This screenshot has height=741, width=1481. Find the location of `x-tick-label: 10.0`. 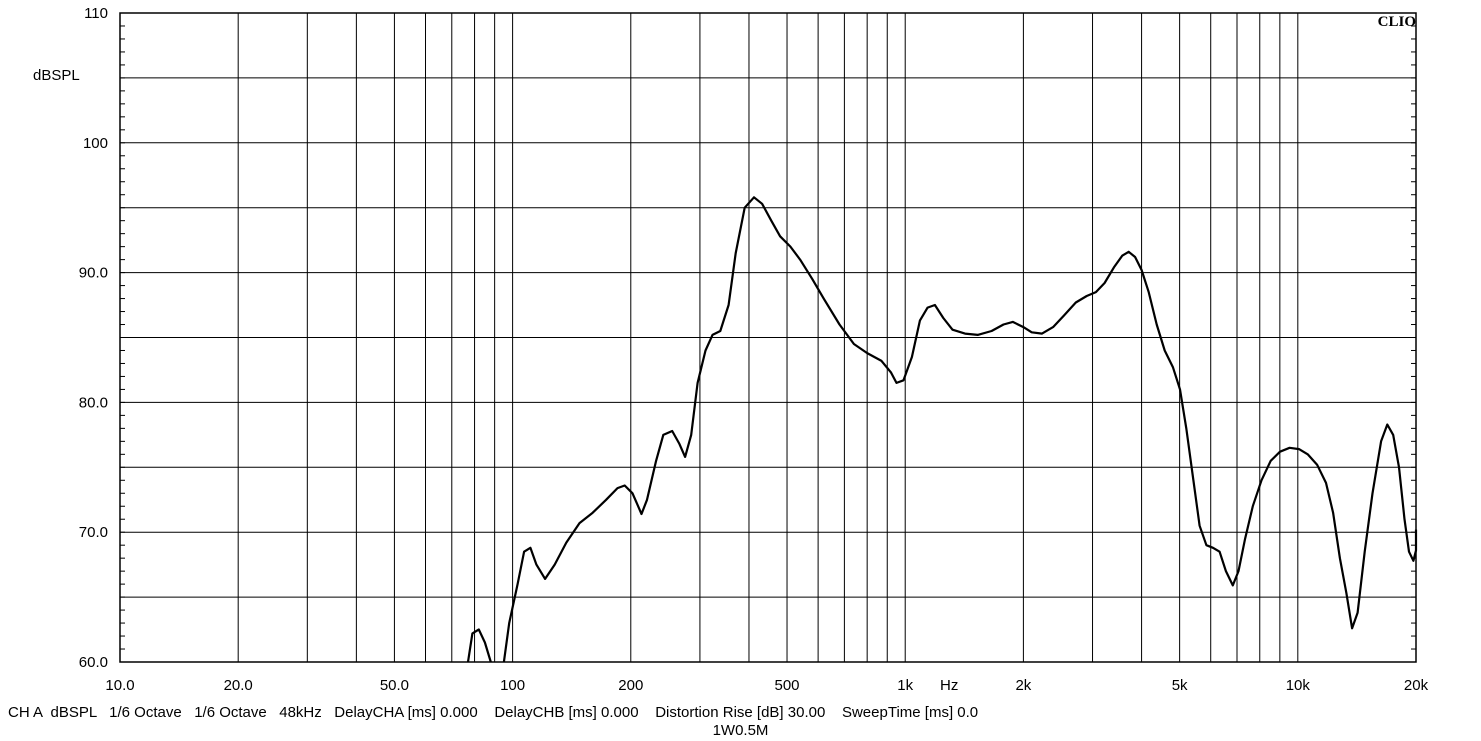

x-tick-label: 10.0 is located at coordinates (119, 685).